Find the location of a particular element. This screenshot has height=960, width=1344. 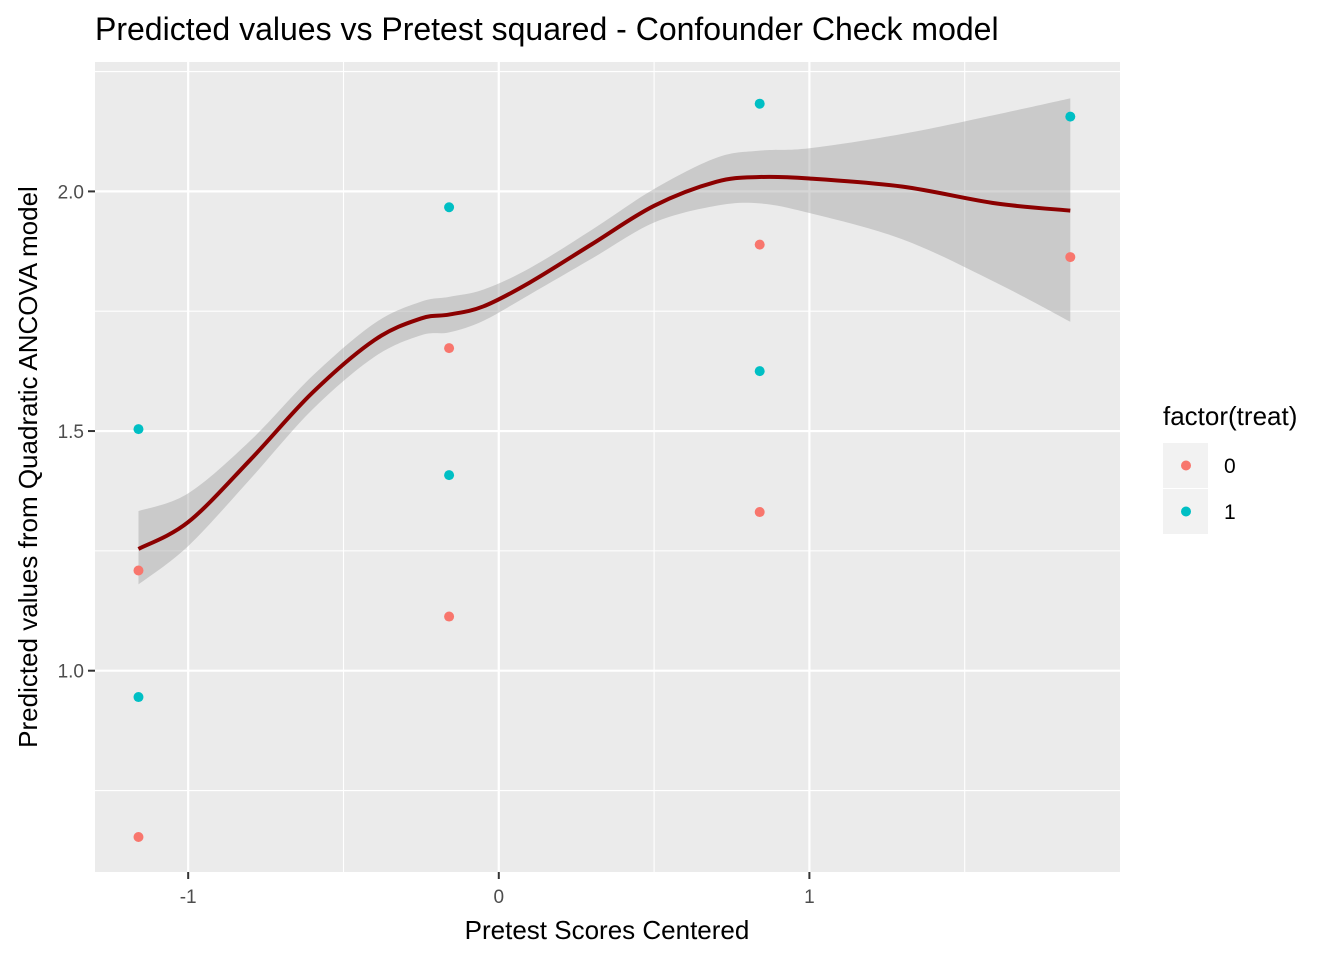

y-axis-ticks: 1.0 1.5 2.0 is located at coordinates (76, 432).